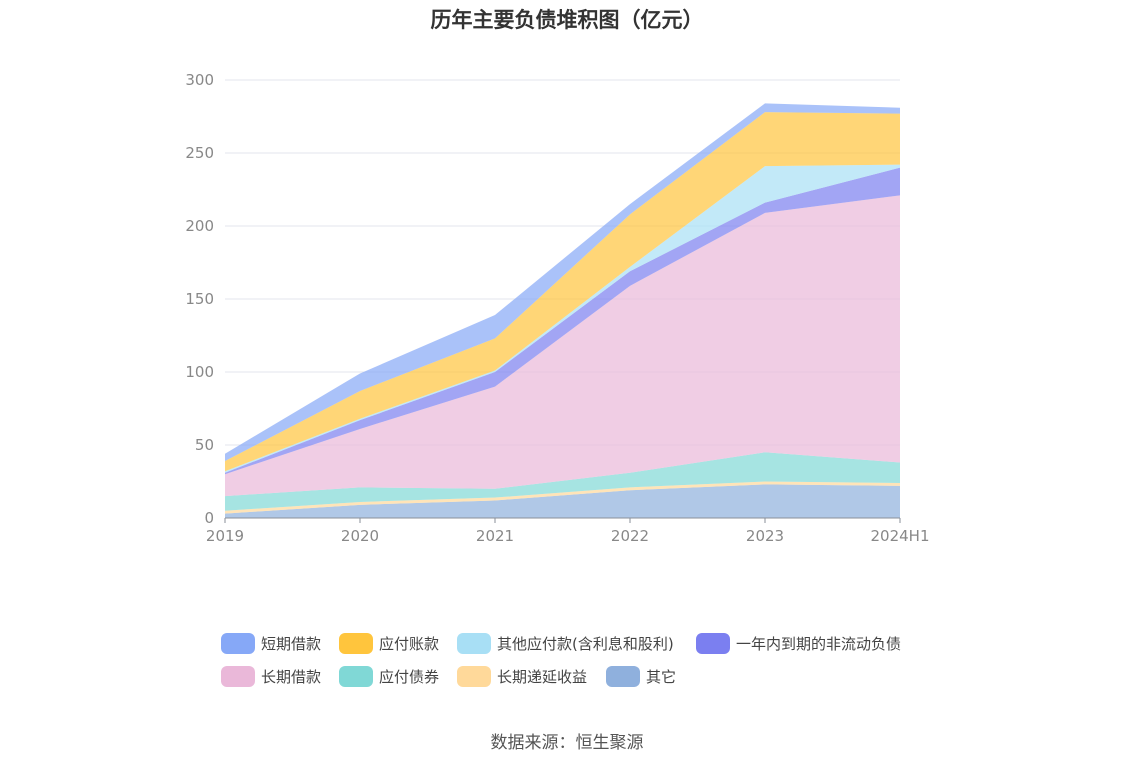 The width and height of the screenshot is (1134, 766). I want to click on x-axis: 2019 2020 2021 2022 2023 2024H1, so click(568, 531).